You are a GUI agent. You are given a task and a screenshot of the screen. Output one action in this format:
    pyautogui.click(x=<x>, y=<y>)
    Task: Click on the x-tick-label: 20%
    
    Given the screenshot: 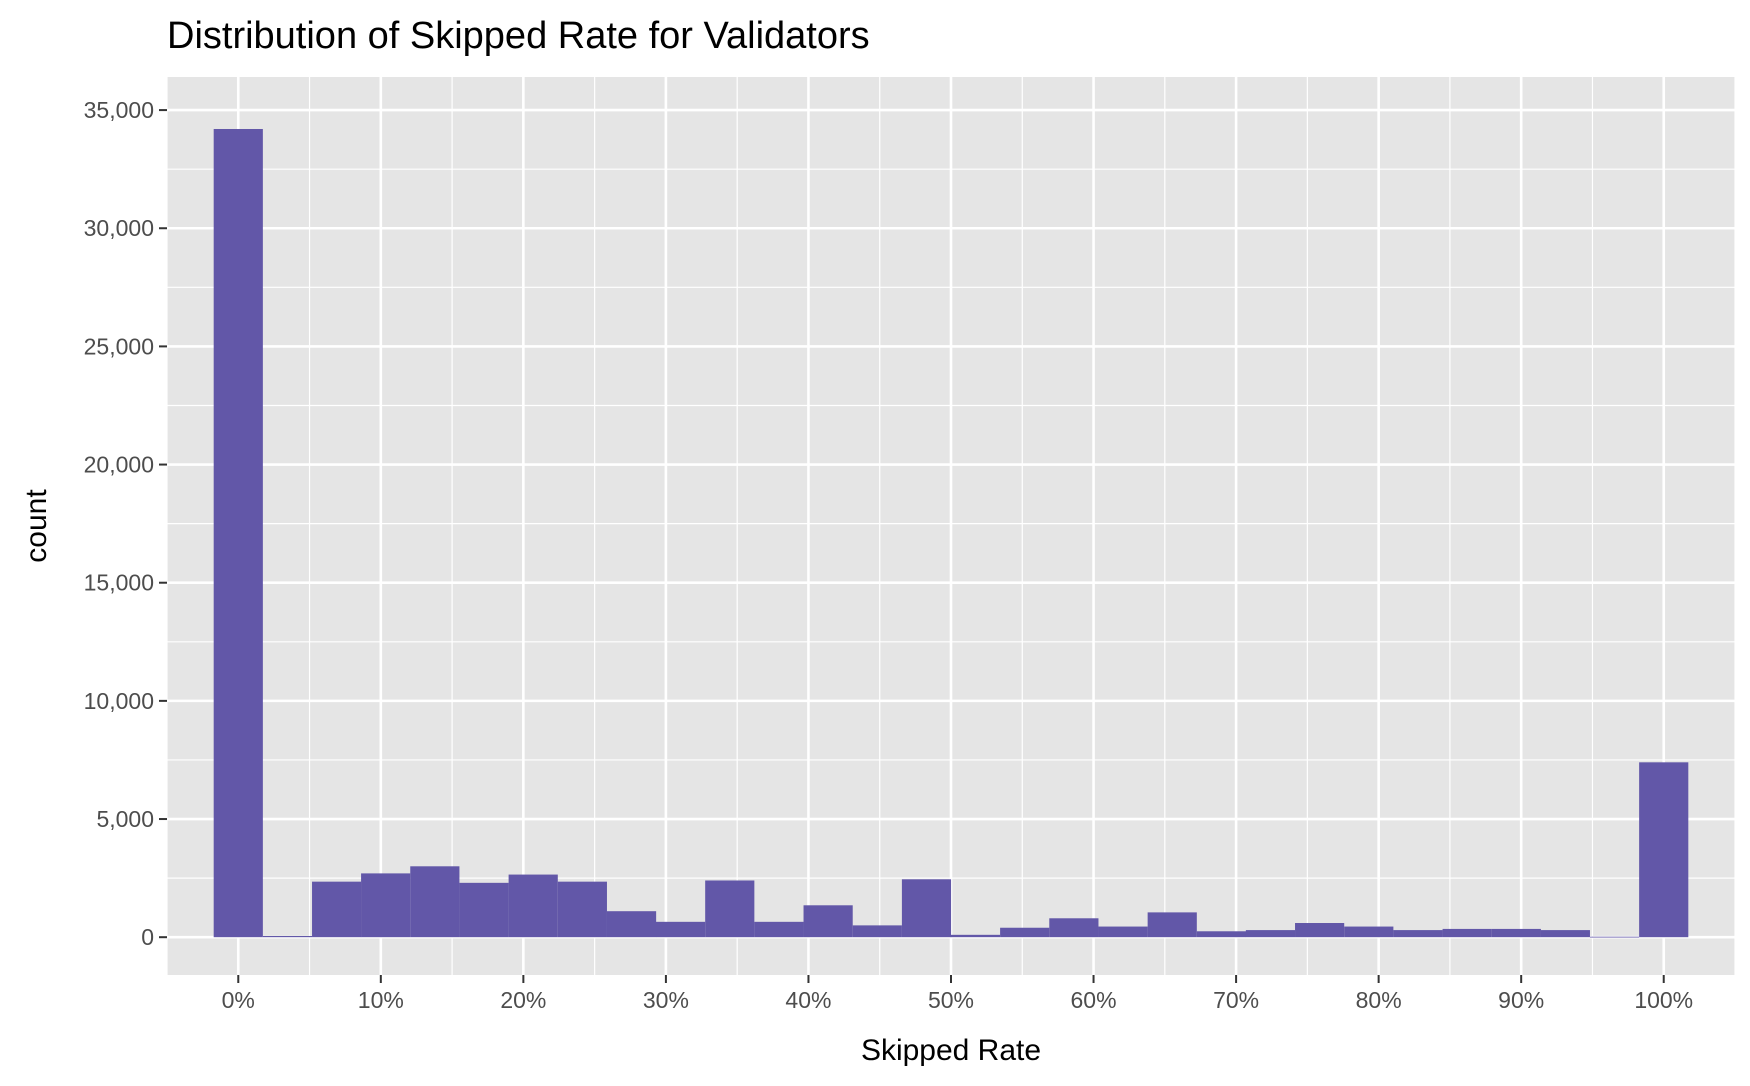 What is the action you would take?
    pyautogui.click(x=523, y=1000)
    